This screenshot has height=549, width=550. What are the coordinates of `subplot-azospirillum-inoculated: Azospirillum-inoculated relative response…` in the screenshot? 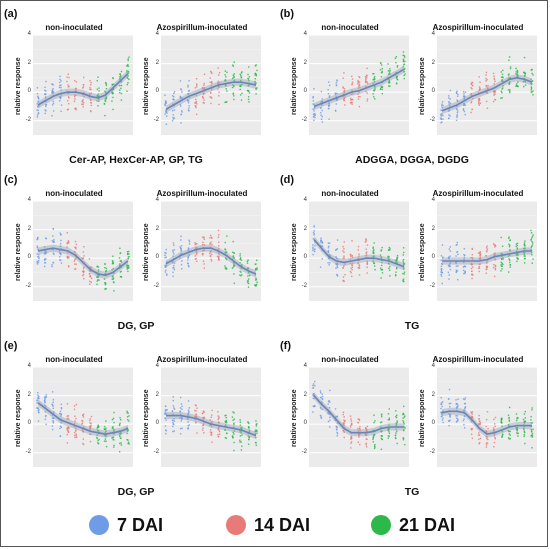 It's located at (202, 248).